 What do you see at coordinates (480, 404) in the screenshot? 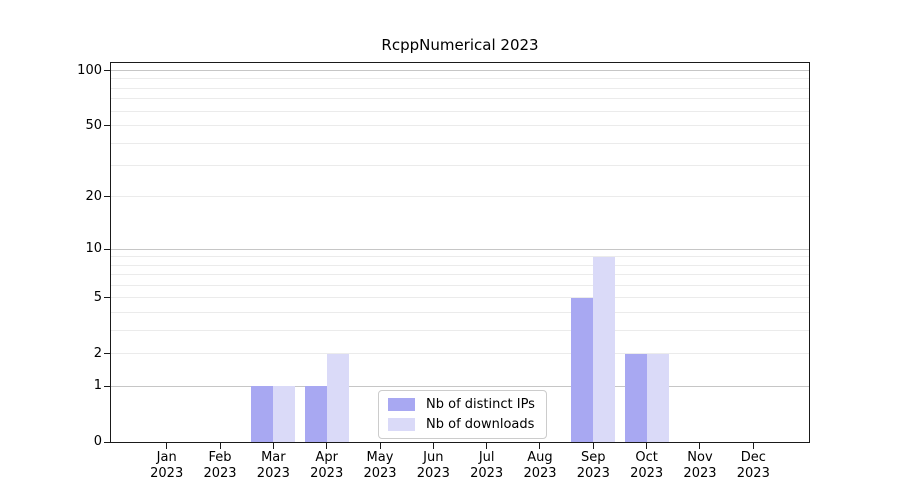
I see `legend-label-distinct-ips: Nb of distinct IPs` at bounding box center [480, 404].